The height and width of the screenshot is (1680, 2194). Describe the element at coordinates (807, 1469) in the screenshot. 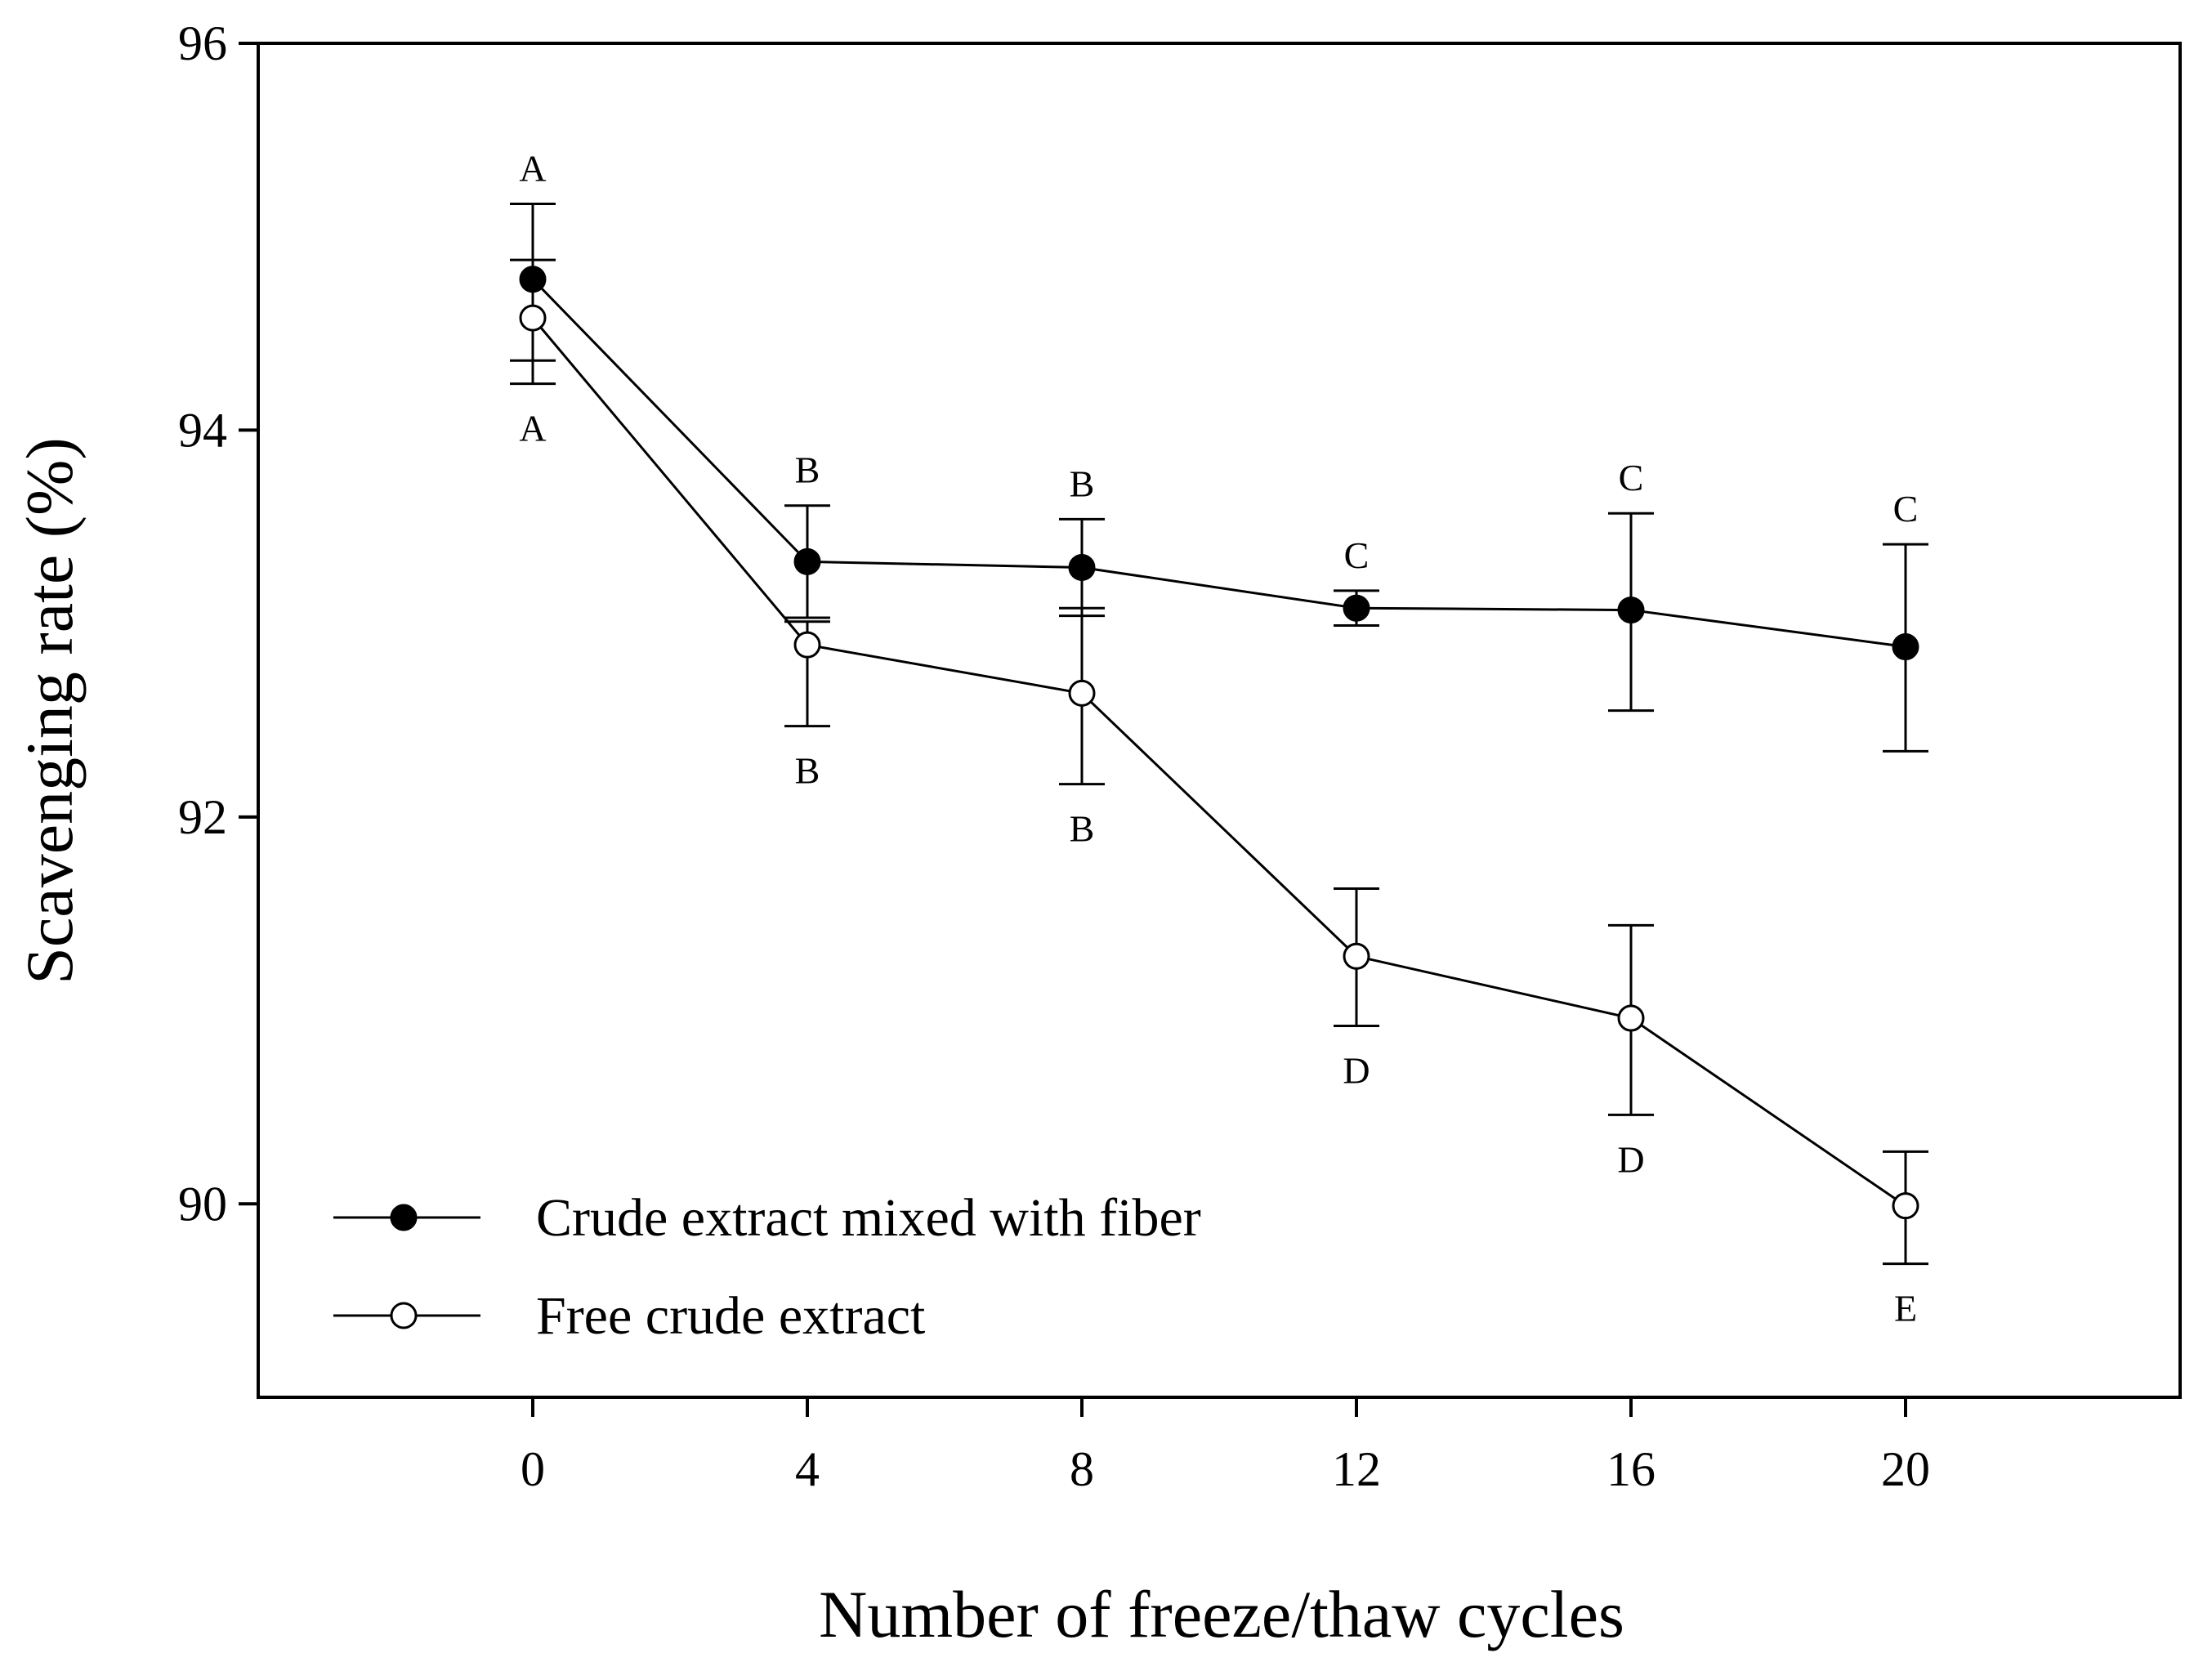

I see `x-tick-label: 4` at that location.